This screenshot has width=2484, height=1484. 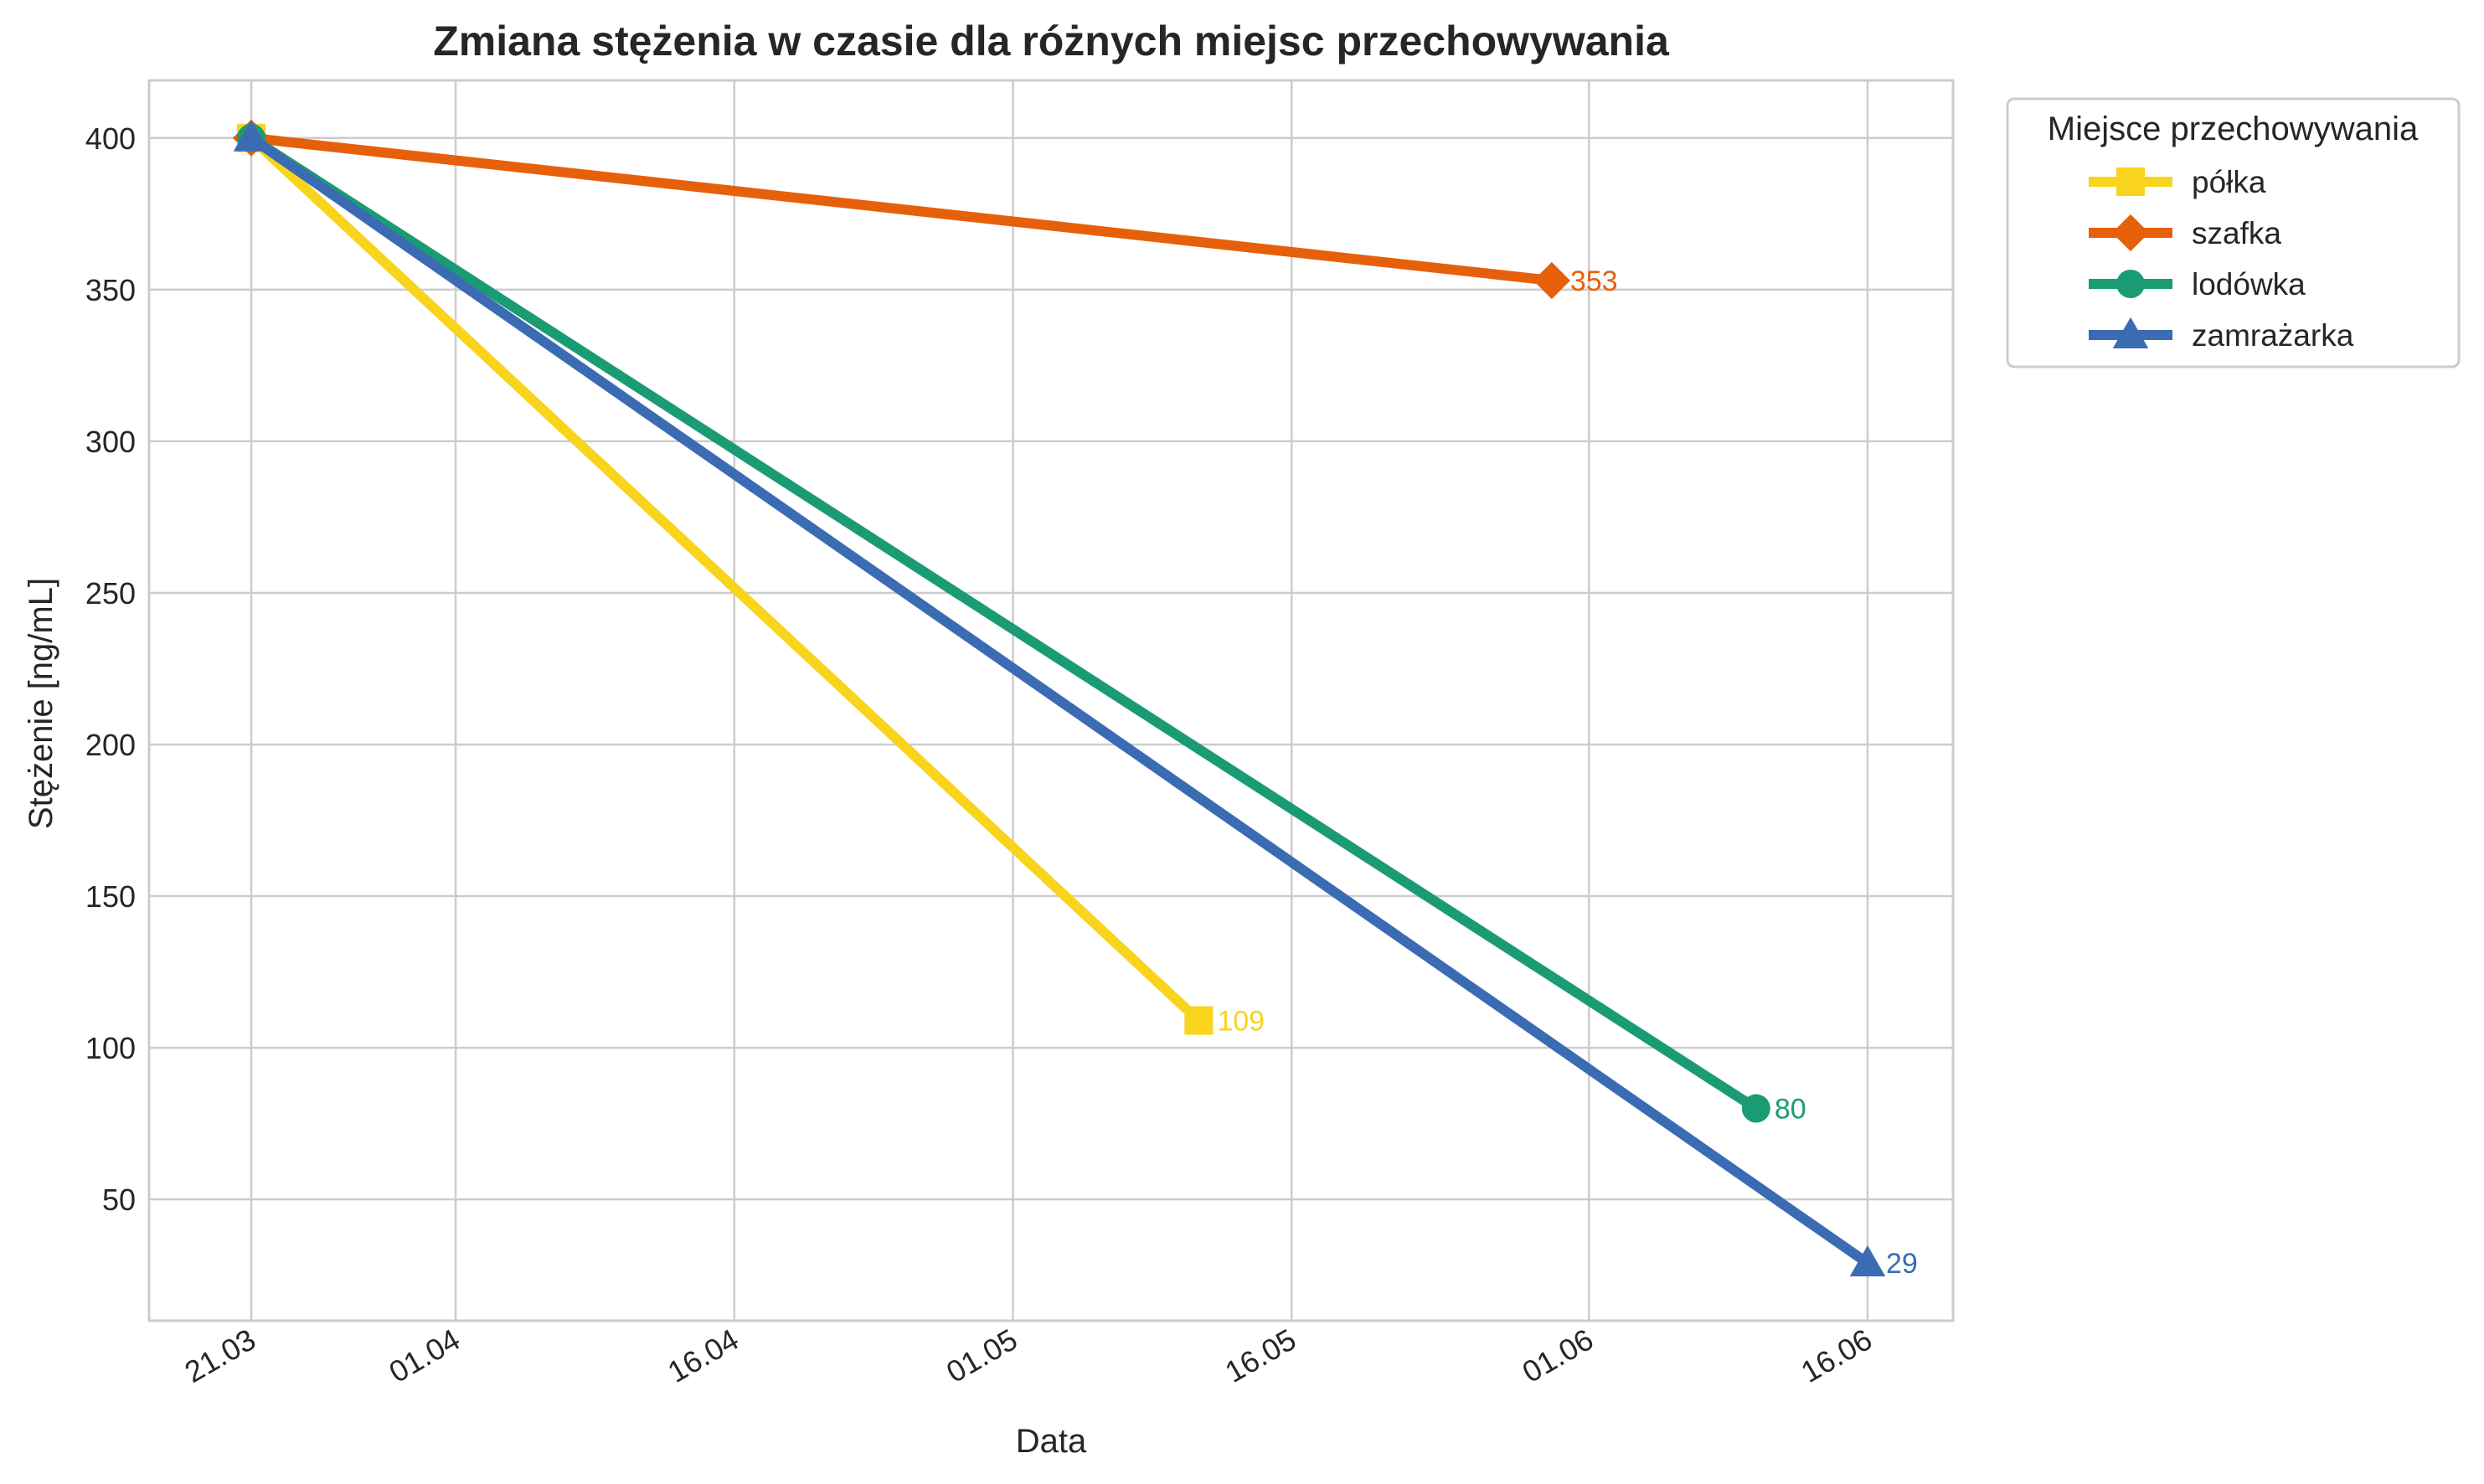 I want to click on legend-item: zamrażarka, so click(x=2221, y=335).